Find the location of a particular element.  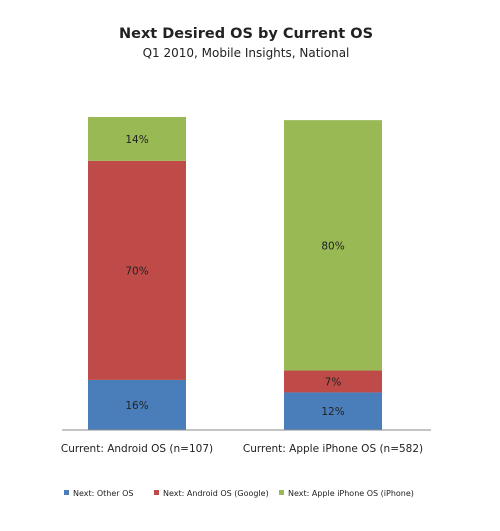

legend-swatch-next-apple-iphone-os-iphone is located at coordinates (281, 492).